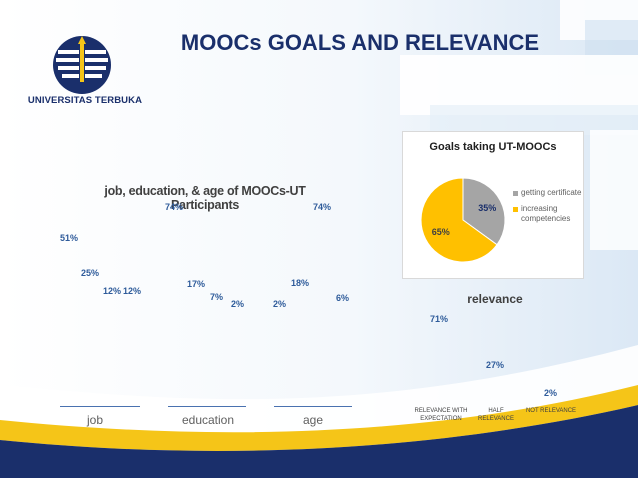 The height and width of the screenshot is (478, 638). What do you see at coordinates (300, 283) in the screenshot?
I see `age-value-3: 18%` at bounding box center [300, 283].